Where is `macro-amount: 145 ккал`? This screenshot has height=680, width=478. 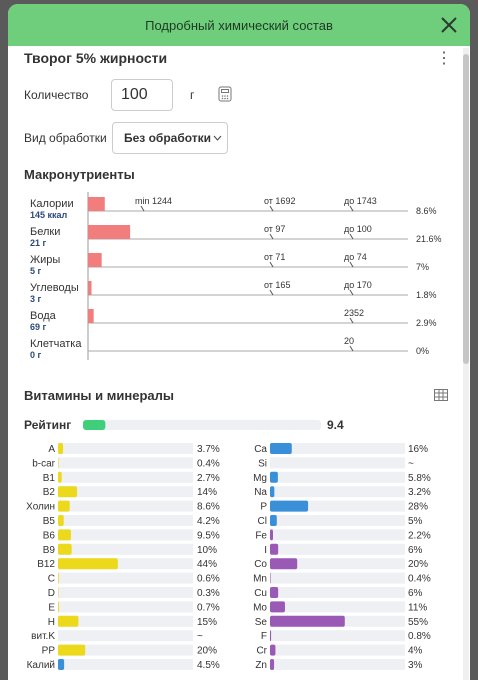 macro-amount: 145 ккал is located at coordinates (49, 215).